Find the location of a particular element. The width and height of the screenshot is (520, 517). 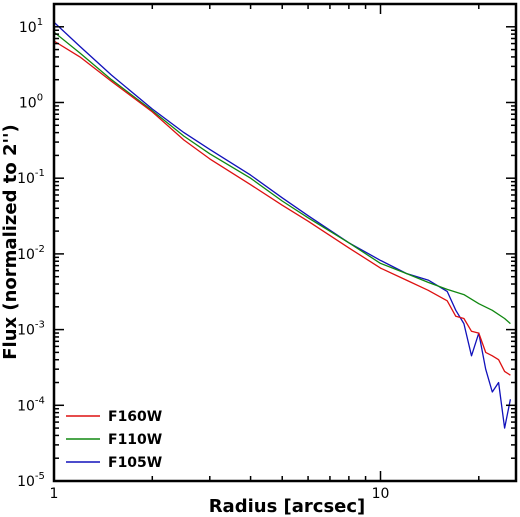

y-tick-label: 10⁻⁵ is located at coordinates (31, 480).